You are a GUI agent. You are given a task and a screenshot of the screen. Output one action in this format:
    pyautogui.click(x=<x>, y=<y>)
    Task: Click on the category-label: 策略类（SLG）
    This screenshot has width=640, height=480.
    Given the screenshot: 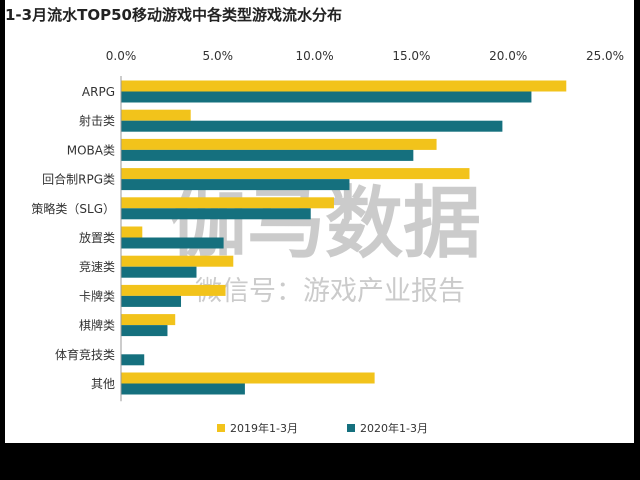 What is the action you would take?
    pyautogui.click(x=73, y=208)
    